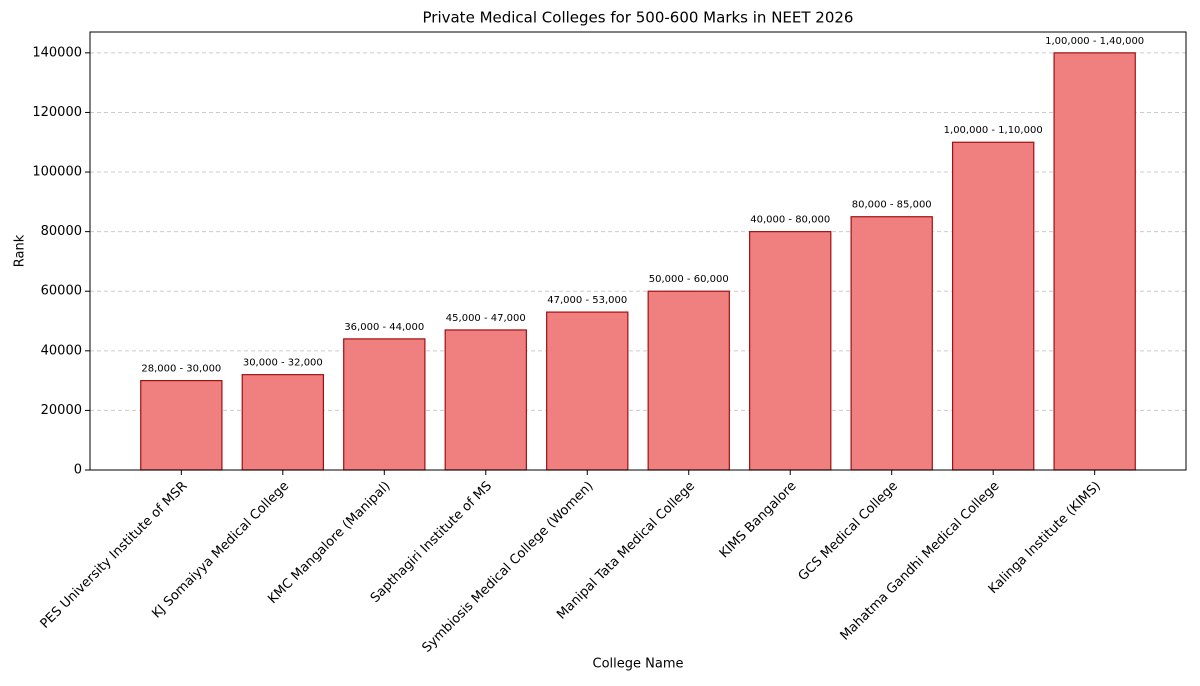  What do you see at coordinates (431, 542) in the screenshot?
I see `x-tick-label: Sapthagiri Institute of MS` at bounding box center [431, 542].